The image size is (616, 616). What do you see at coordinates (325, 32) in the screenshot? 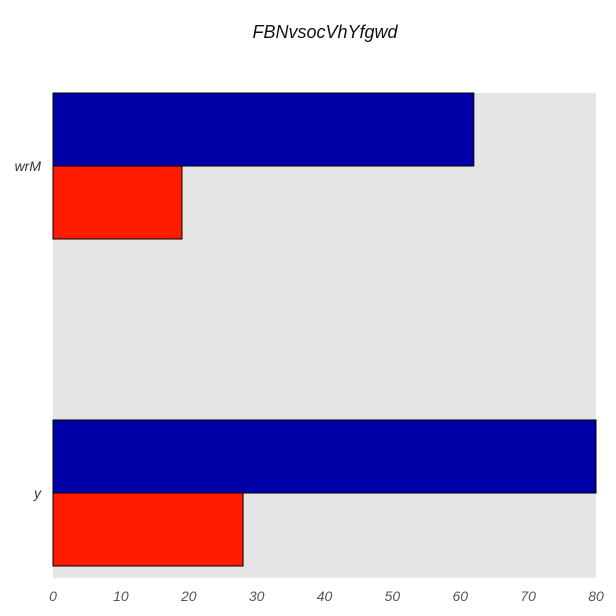
I see `chart-title: FBNvsocVhYfgwd` at bounding box center [325, 32].